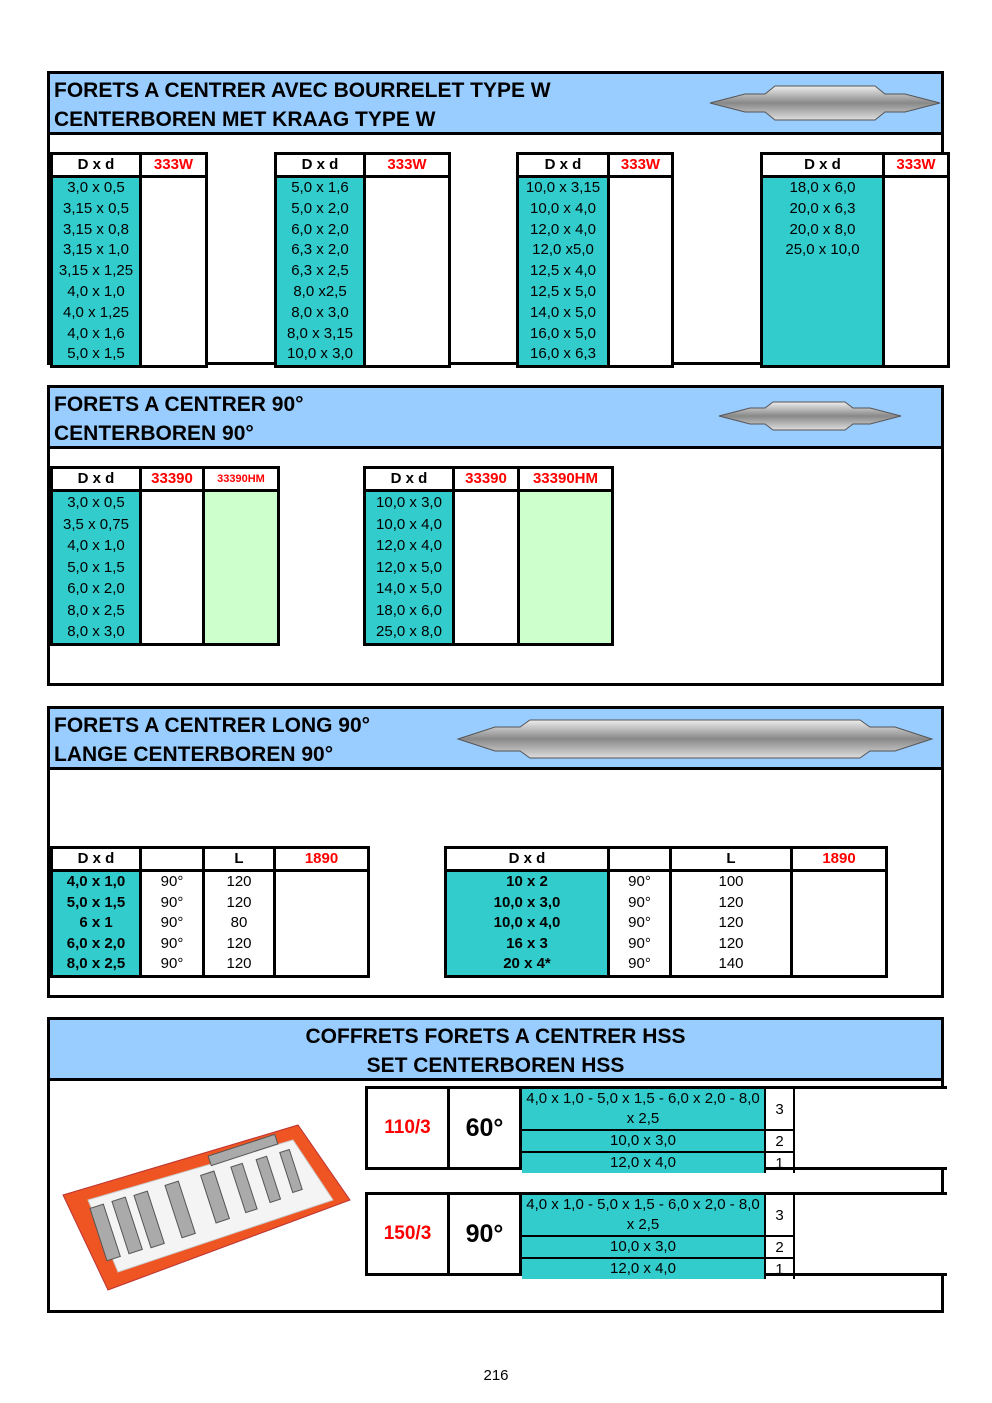 The image size is (992, 1403). Describe the element at coordinates (486, 1128) in the screenshot. I see `set-angle: 60°` at that location.